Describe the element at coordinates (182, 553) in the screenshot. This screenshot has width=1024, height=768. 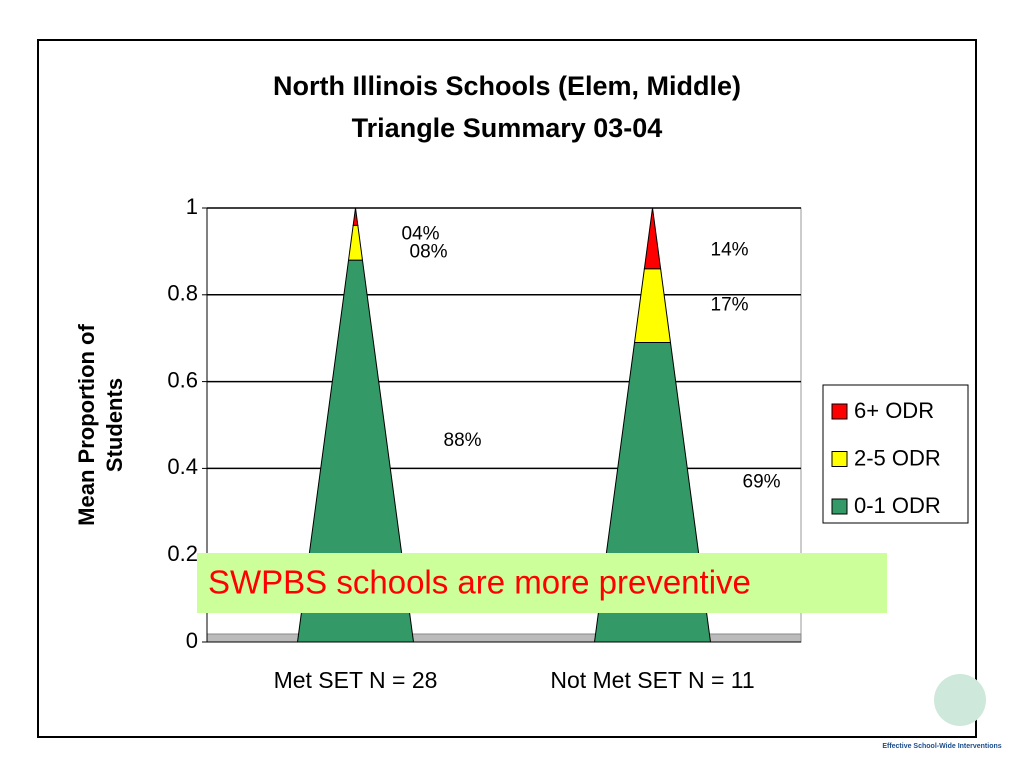
I see `y-tick-label: 0.2` at that location.